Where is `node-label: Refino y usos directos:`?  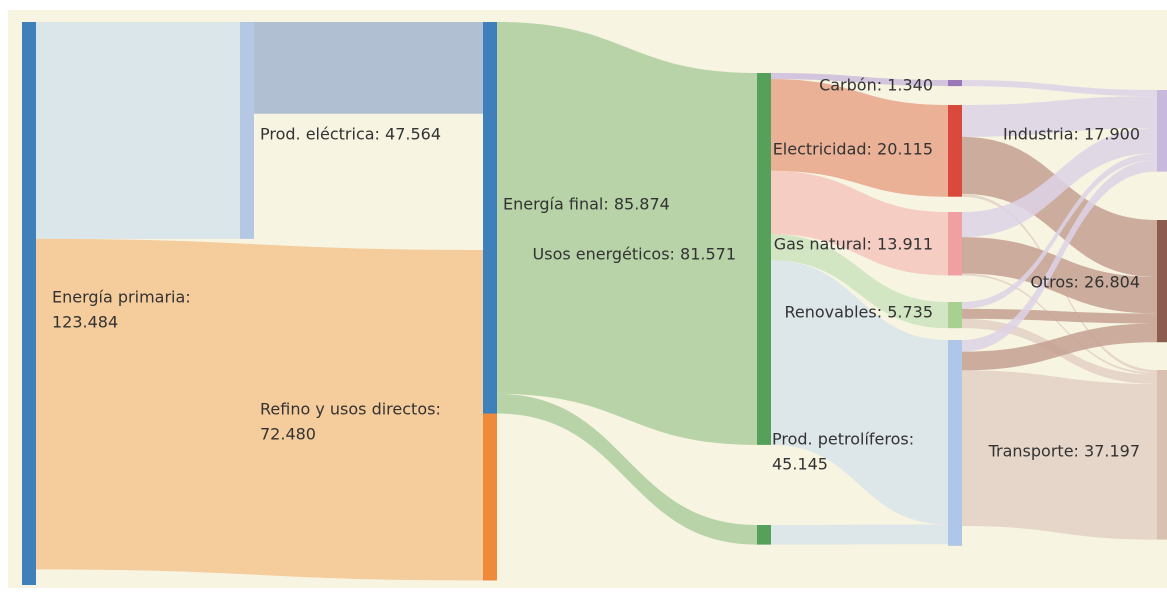 node-label: Refino y usos directos: is located at coordinates (350, 409).